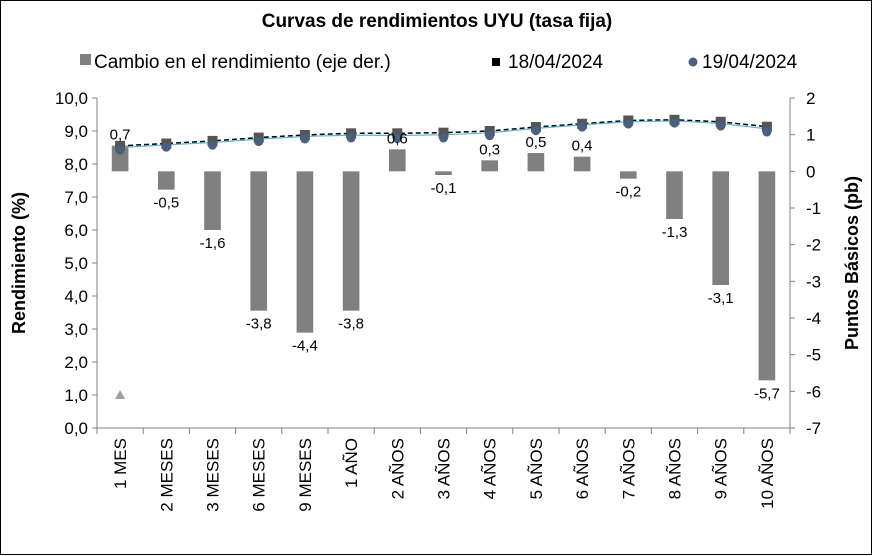  What do you see at coordinates (76, 395) in the screenshot?
I see `y-left-tick-label: 1,0` at bounding box center [76, 395].